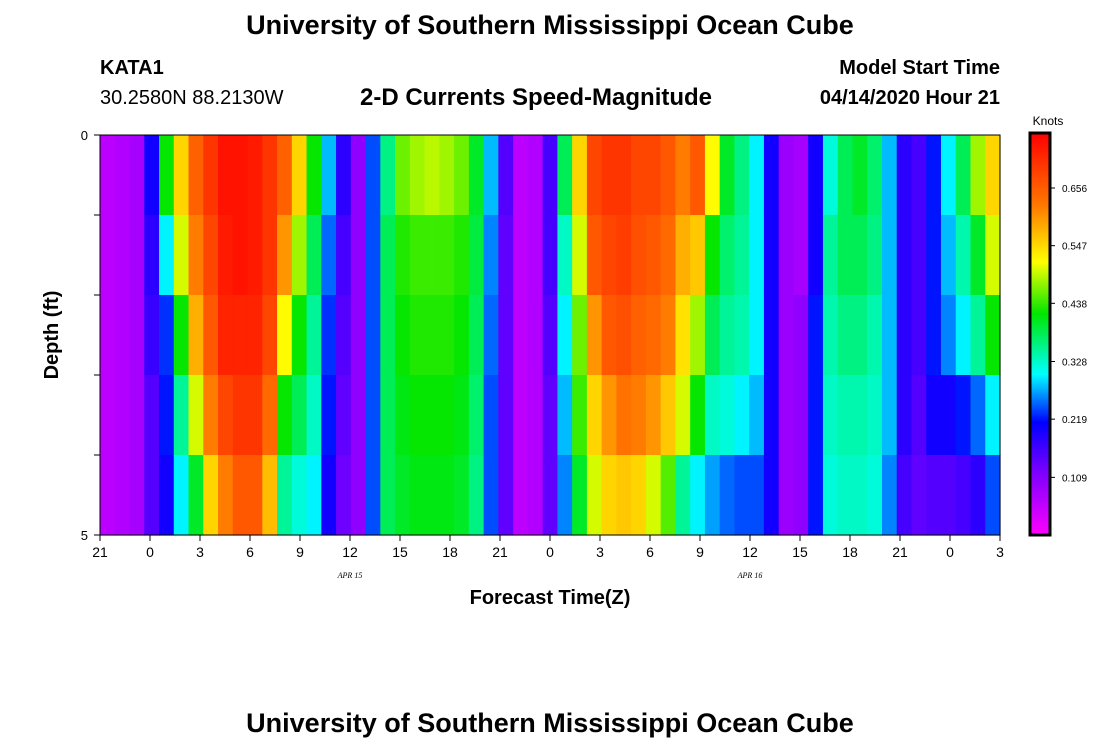 This screenshot has width=1100, height=750. Describe the element at coordinates (1074, 304) in the screenshot. I see `colorbar-tick-label: 0.438` at that location.